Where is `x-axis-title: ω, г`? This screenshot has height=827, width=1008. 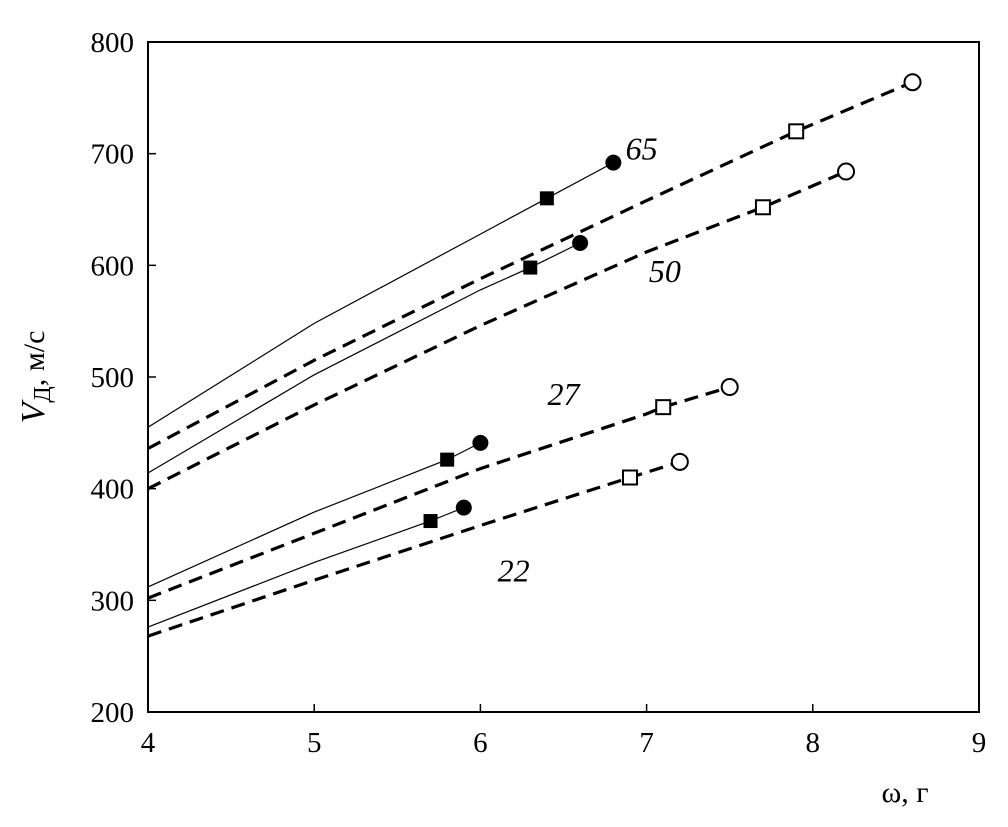 x-axis-title: ω, г is located at coordinates (904, 792).